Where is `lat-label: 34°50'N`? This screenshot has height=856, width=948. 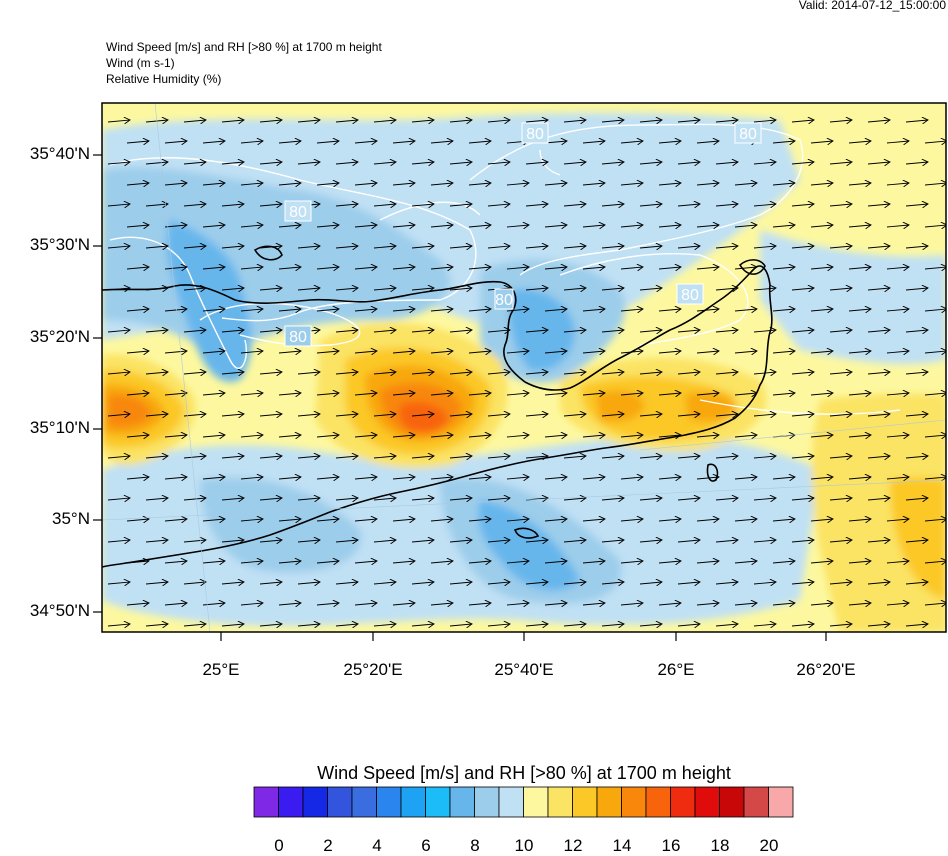 lat-label: 34°50'N is located at coordinates (59, 610).